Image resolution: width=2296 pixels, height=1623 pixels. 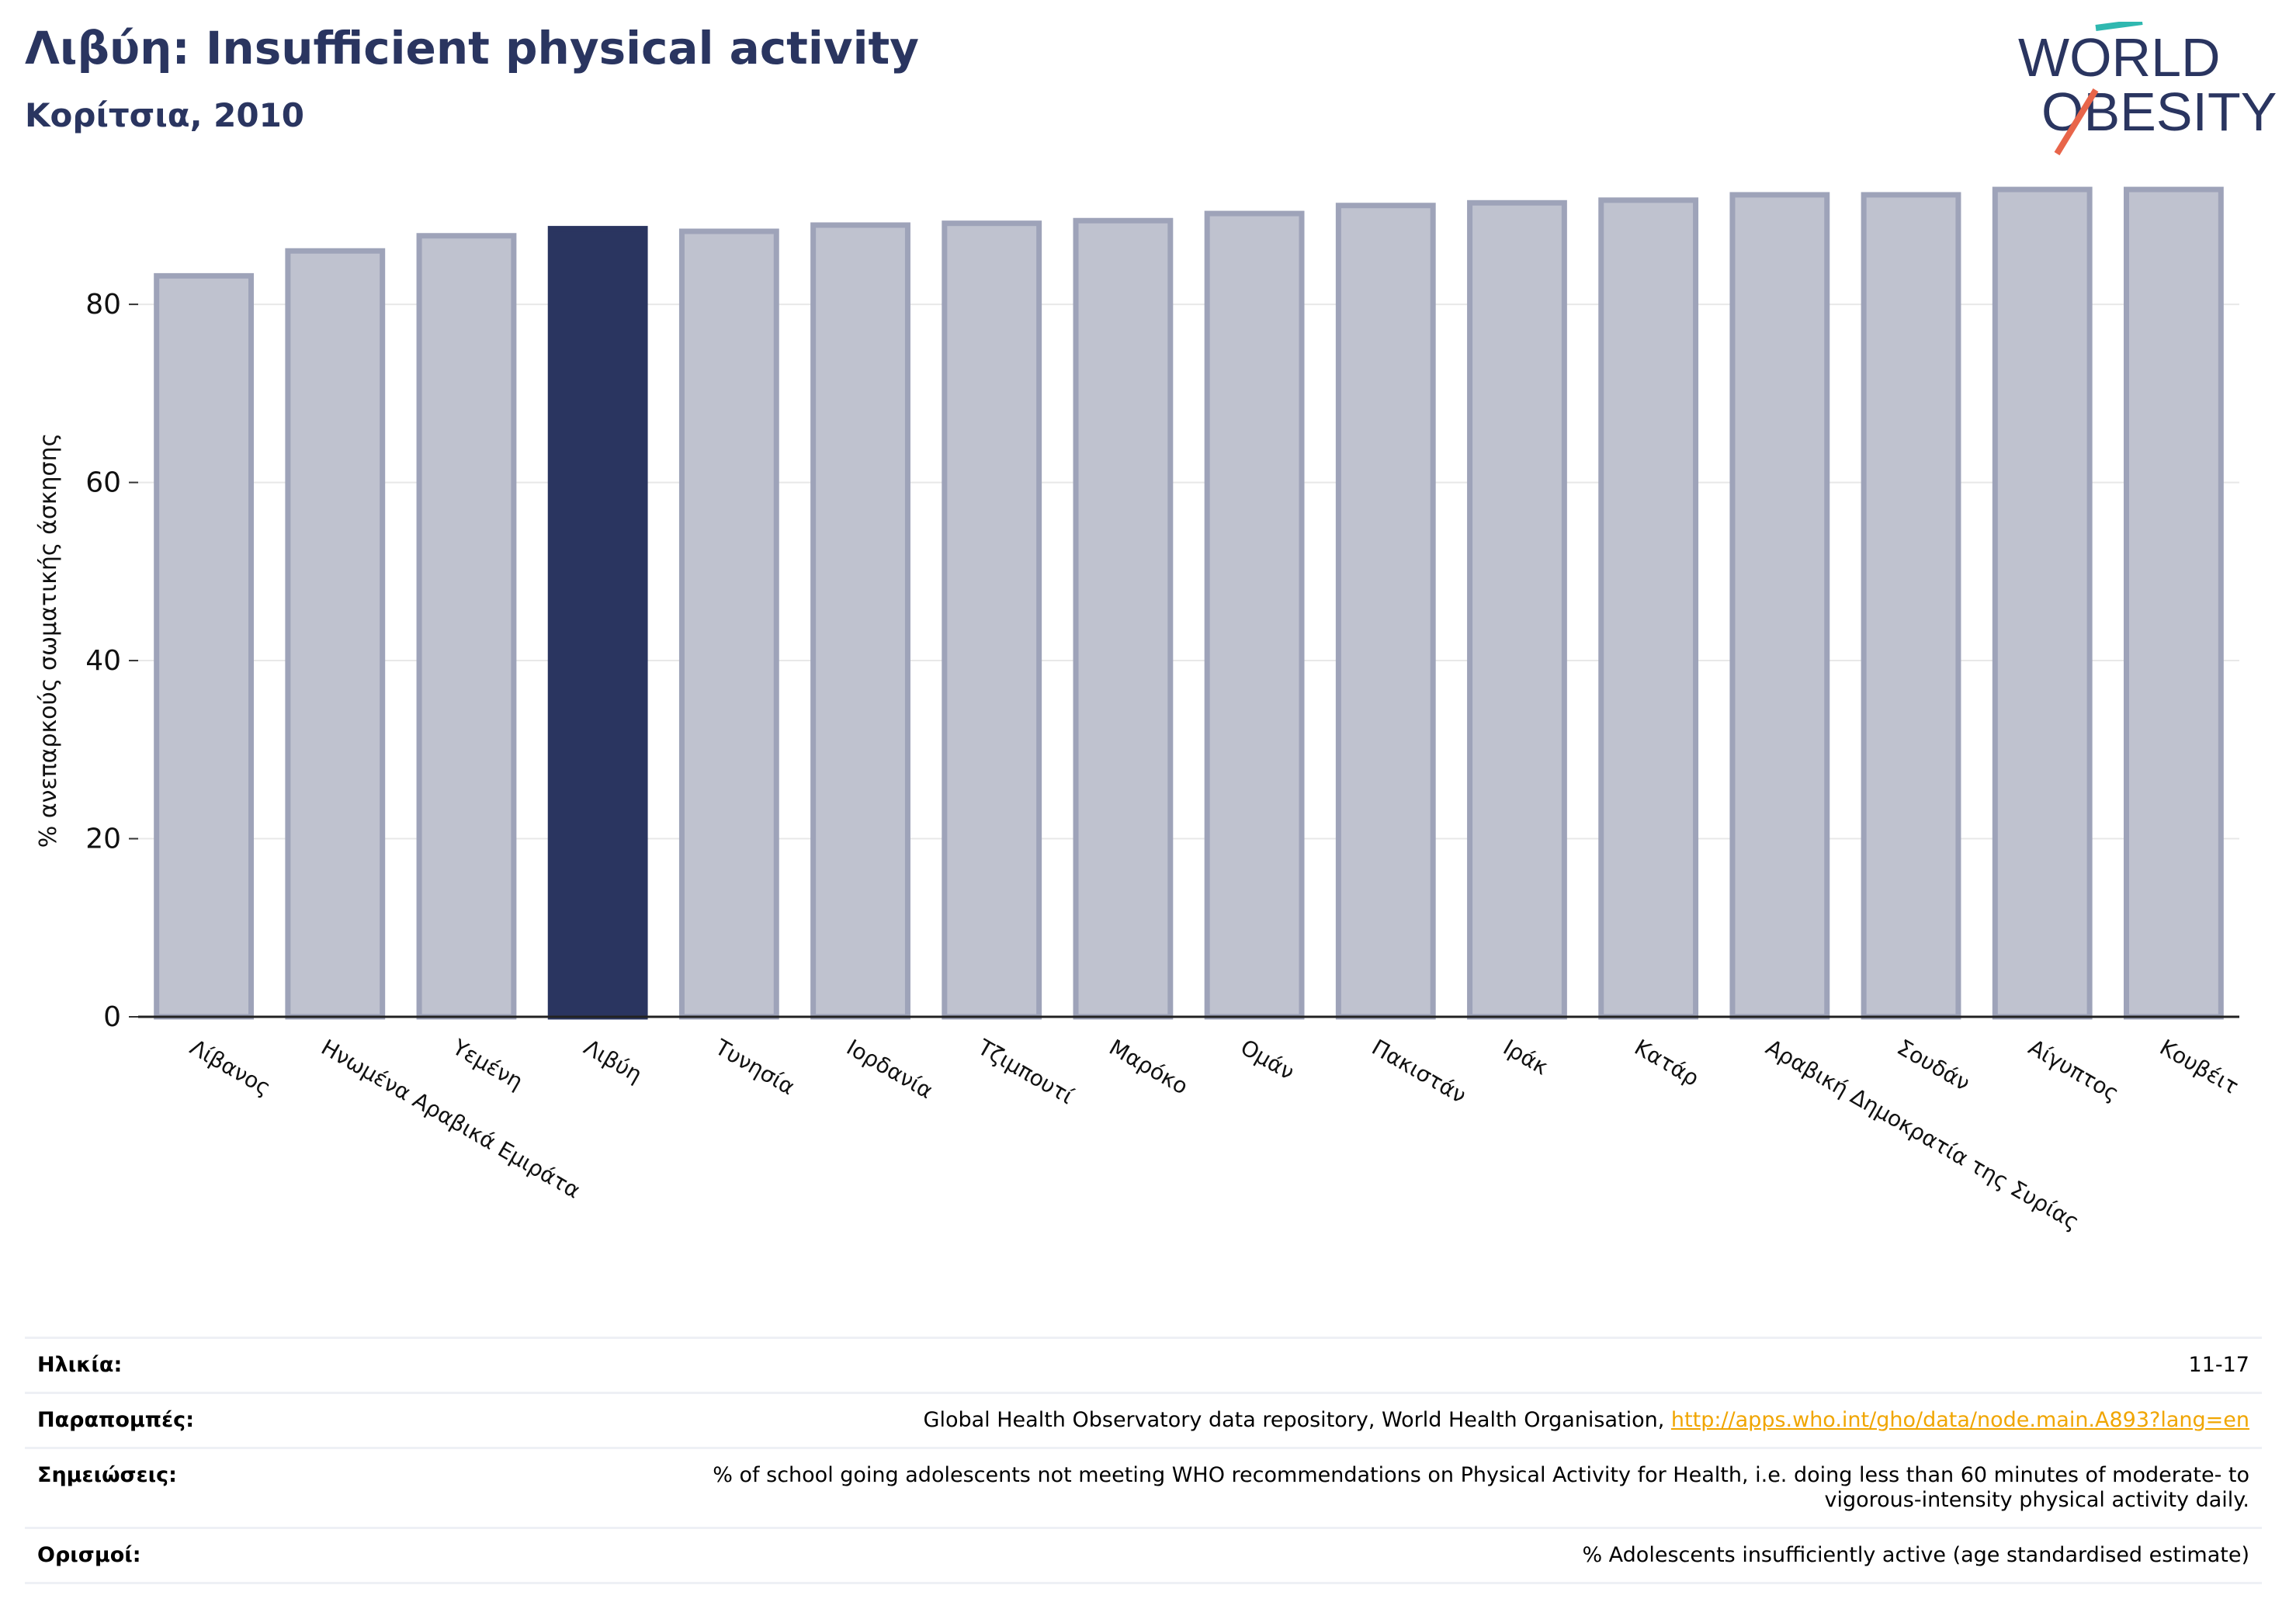 What do you see at coordinates (103, 839) in the screenshot?
I see `y-tick-label: 20` at bounding box center [103, 839].